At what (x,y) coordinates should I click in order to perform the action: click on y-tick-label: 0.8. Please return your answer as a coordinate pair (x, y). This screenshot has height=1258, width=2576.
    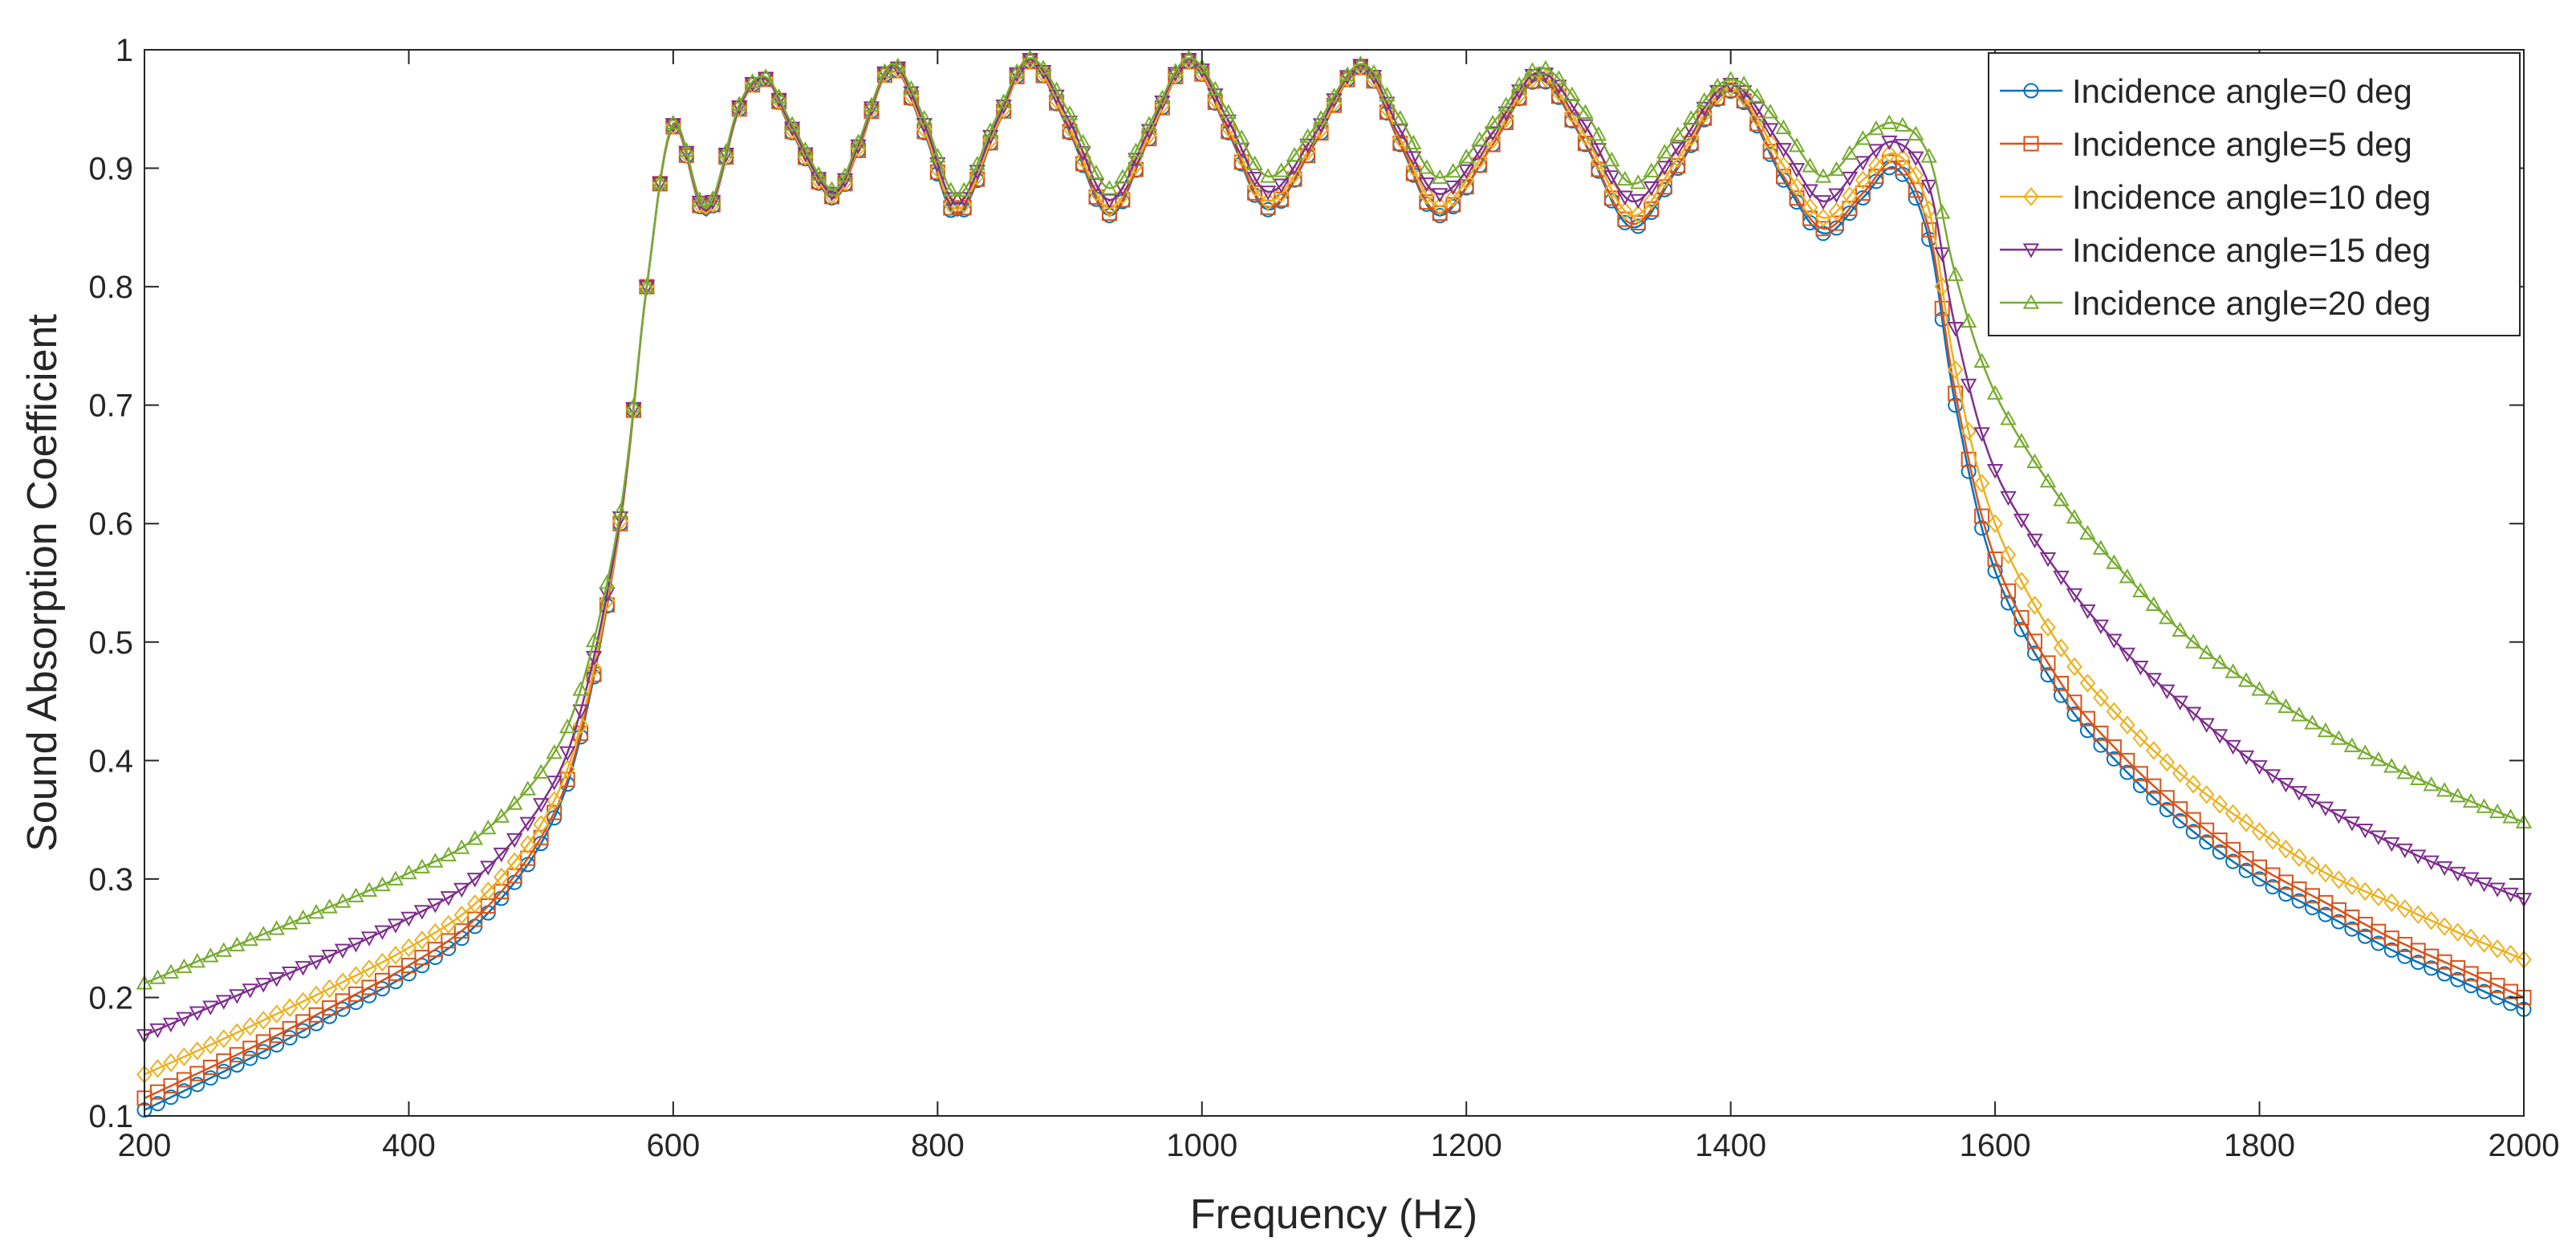
    Looking at the image, I should click on (110, 287).